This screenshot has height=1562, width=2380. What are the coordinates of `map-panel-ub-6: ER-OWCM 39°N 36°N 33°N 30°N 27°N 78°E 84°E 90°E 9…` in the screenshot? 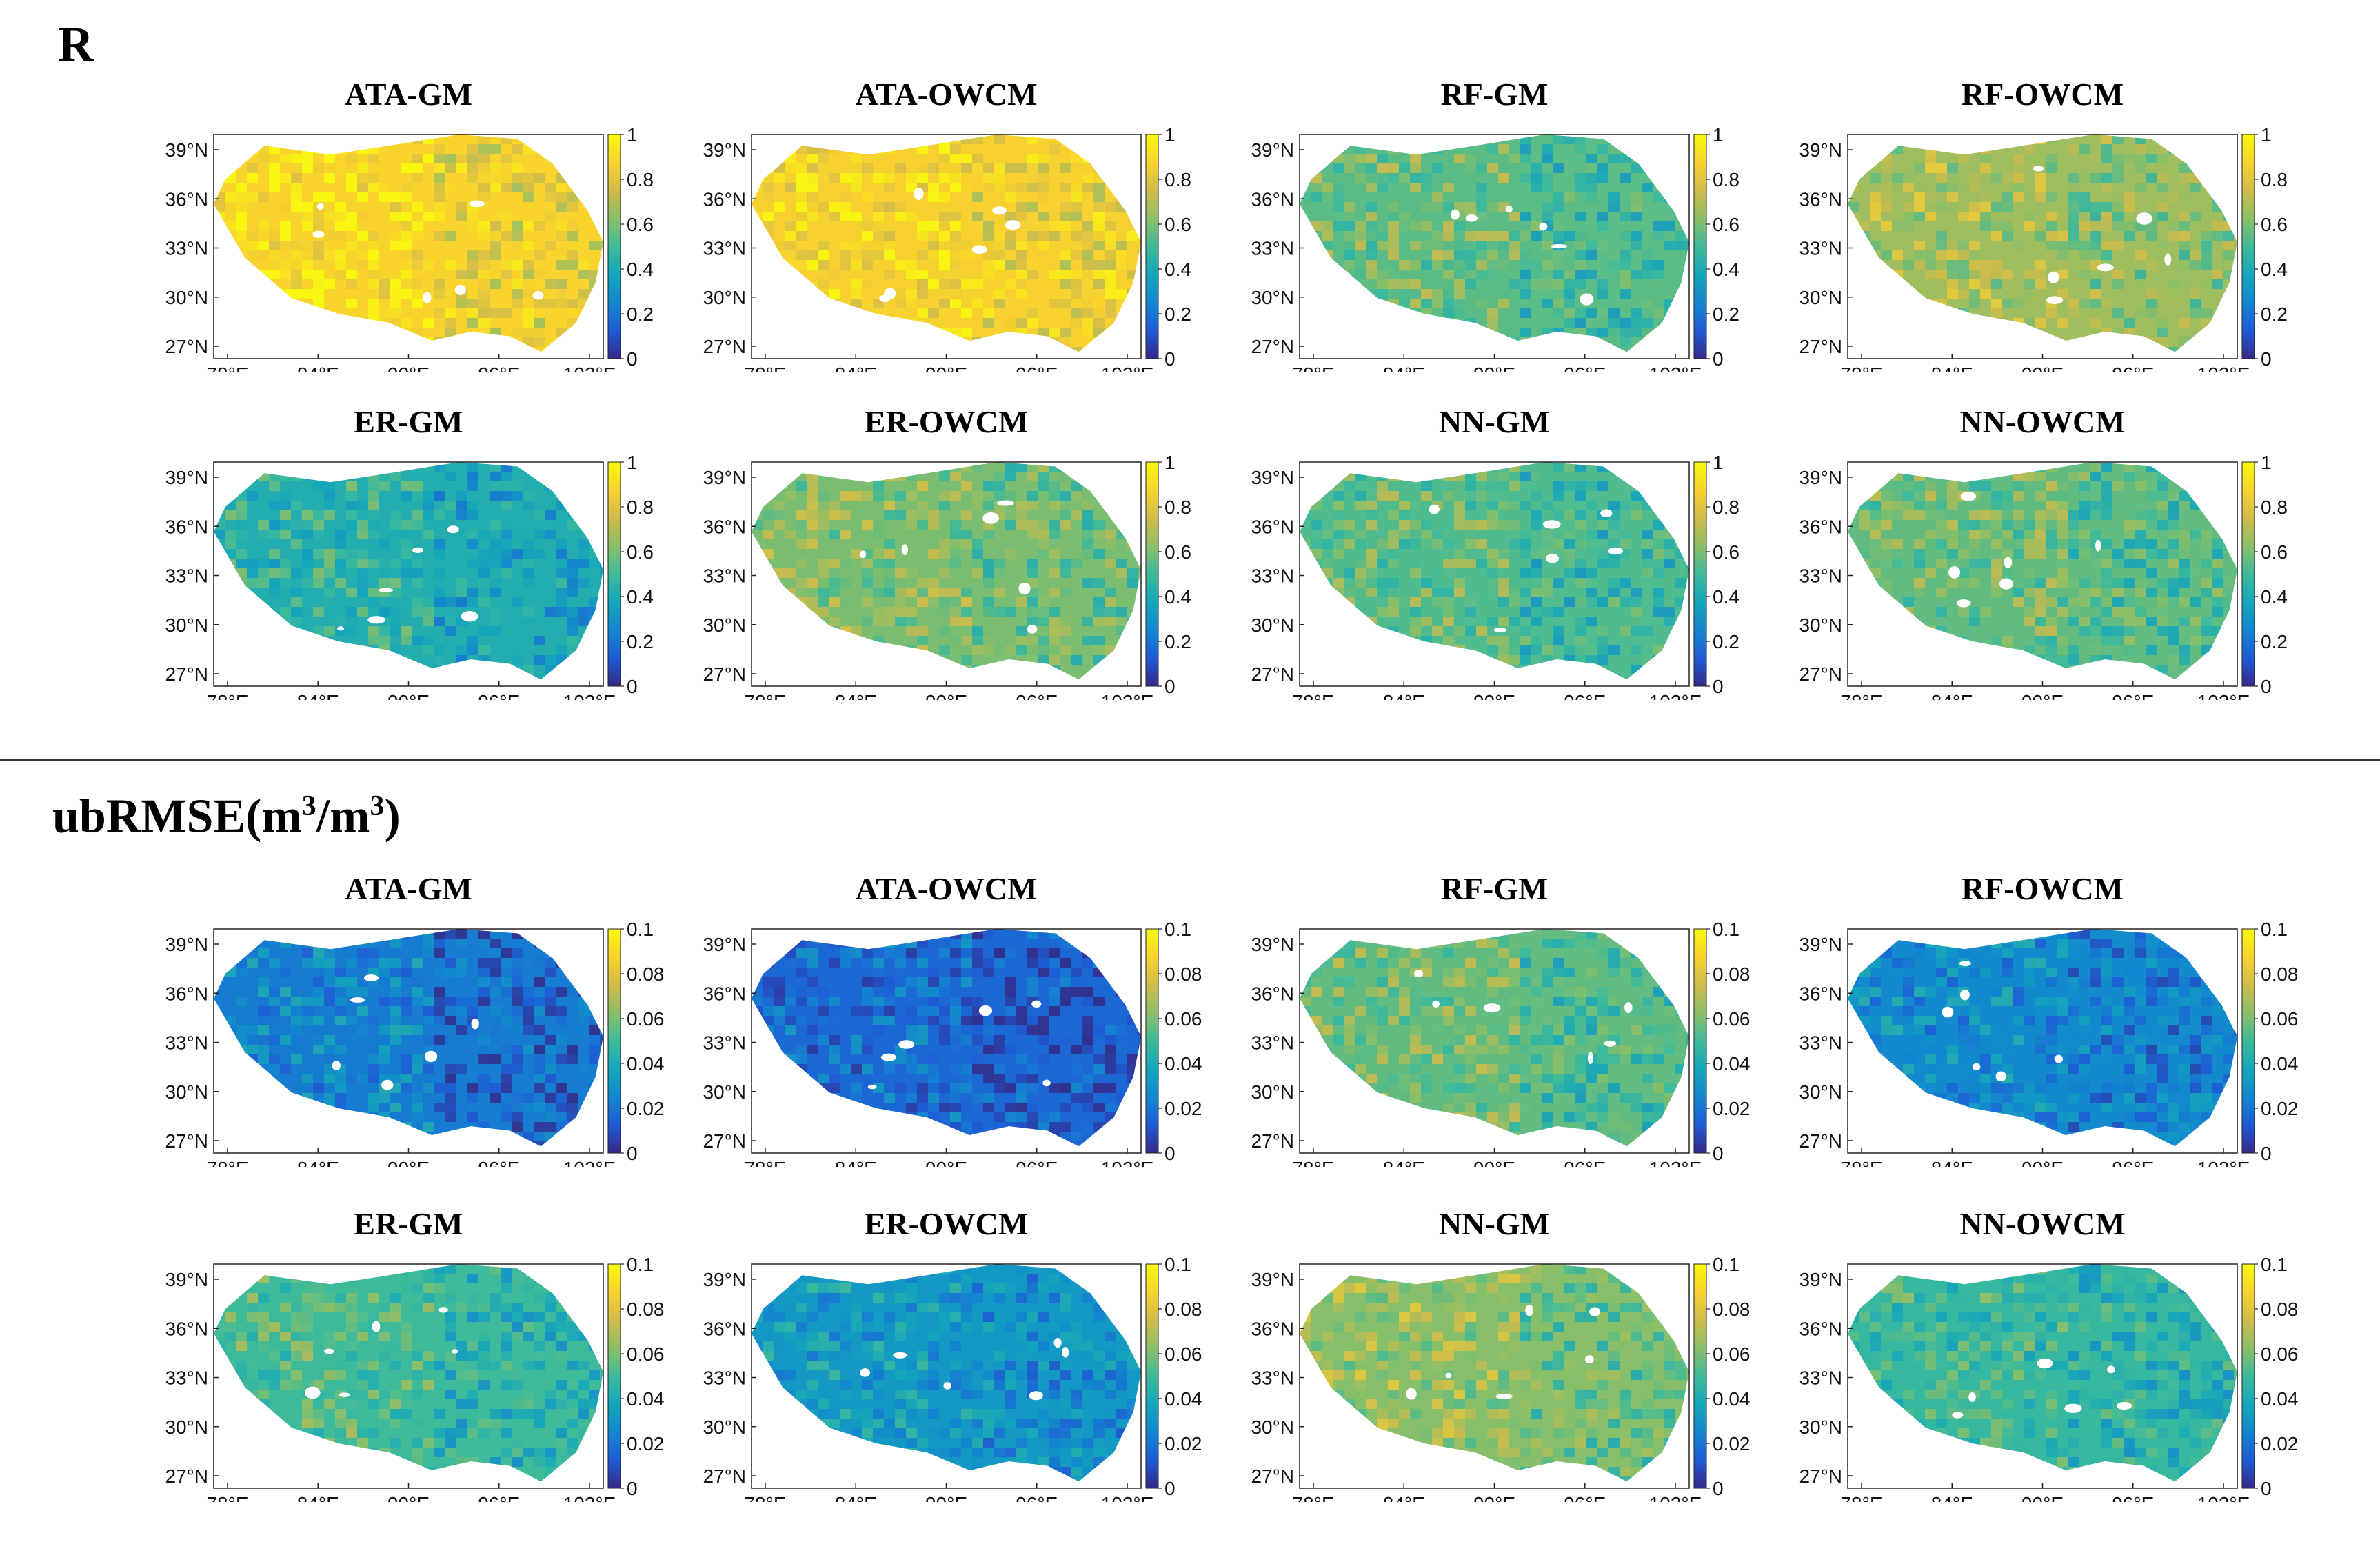 It's located at (931, 1351).